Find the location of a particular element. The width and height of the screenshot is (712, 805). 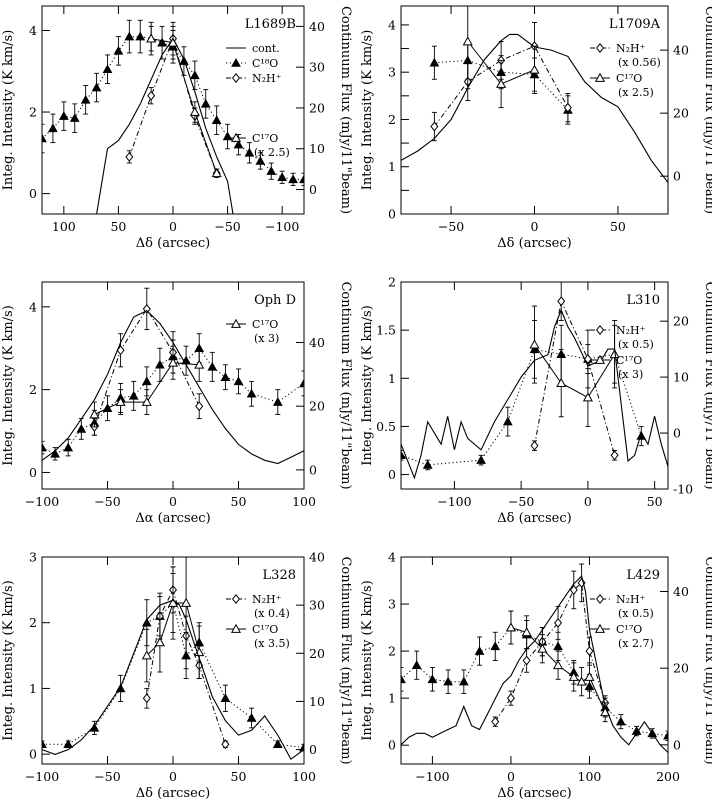

y-tick-label: 2 is located at coordinates (392, 651).